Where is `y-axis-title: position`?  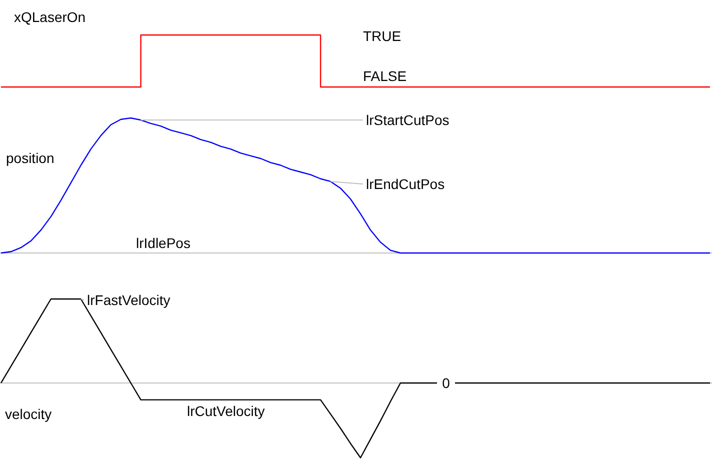 y-axis-title: position is located at coordinates (30, 158).